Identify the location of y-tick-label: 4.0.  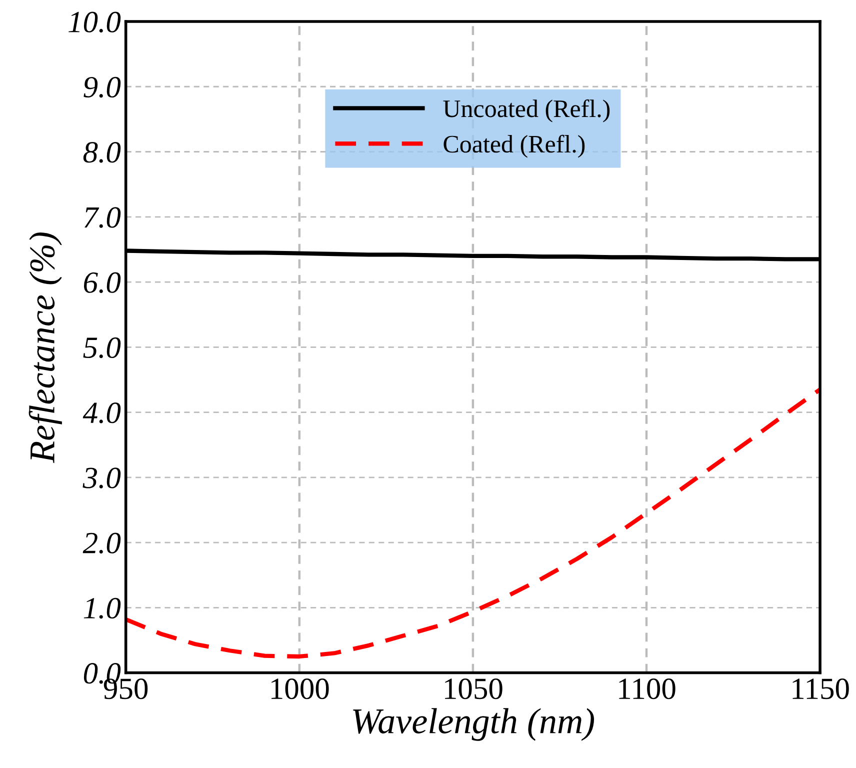
(101, 413).